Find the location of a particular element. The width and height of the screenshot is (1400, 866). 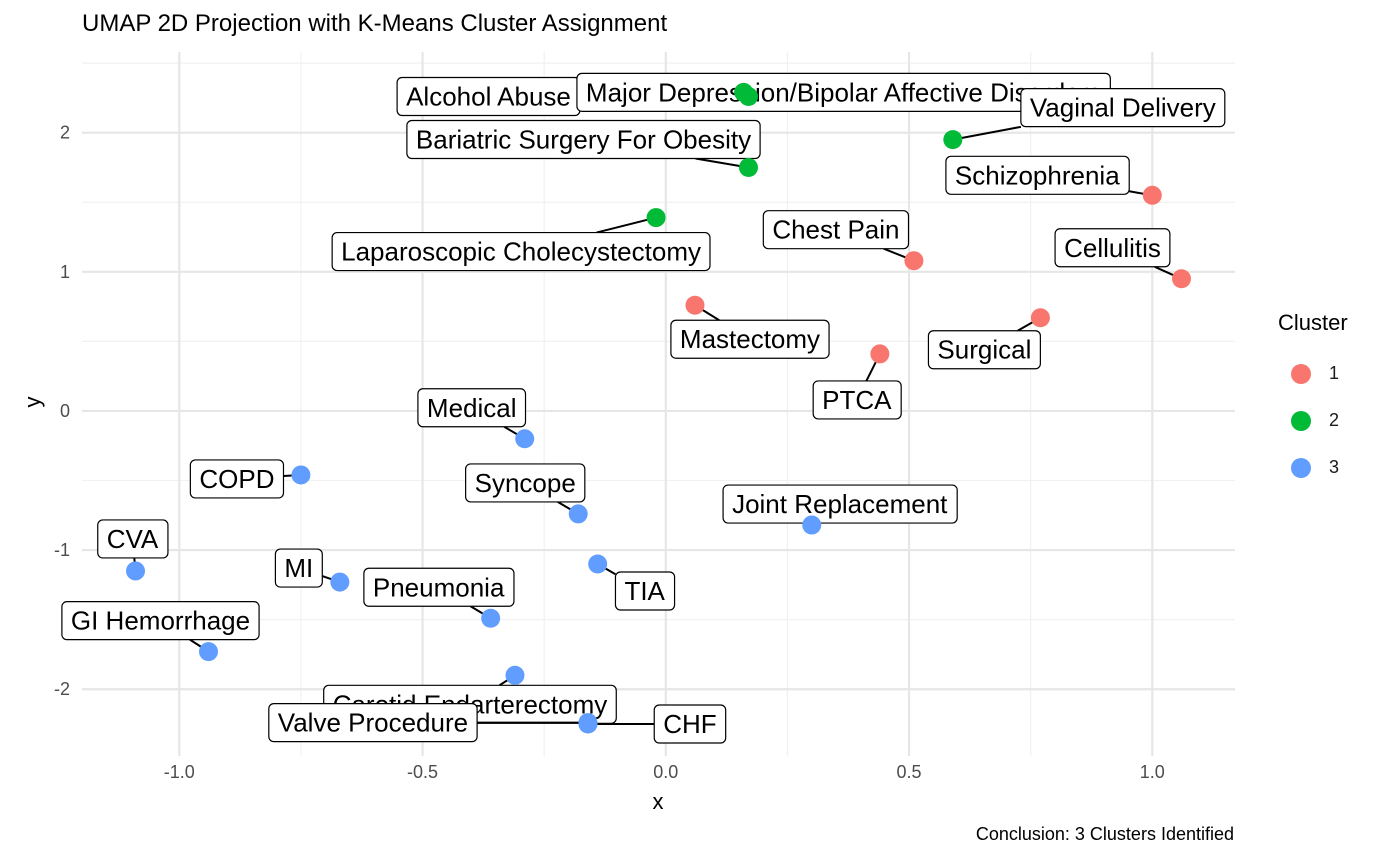

point-label-text: Cellulitis is located at coordinates (1112, 248).